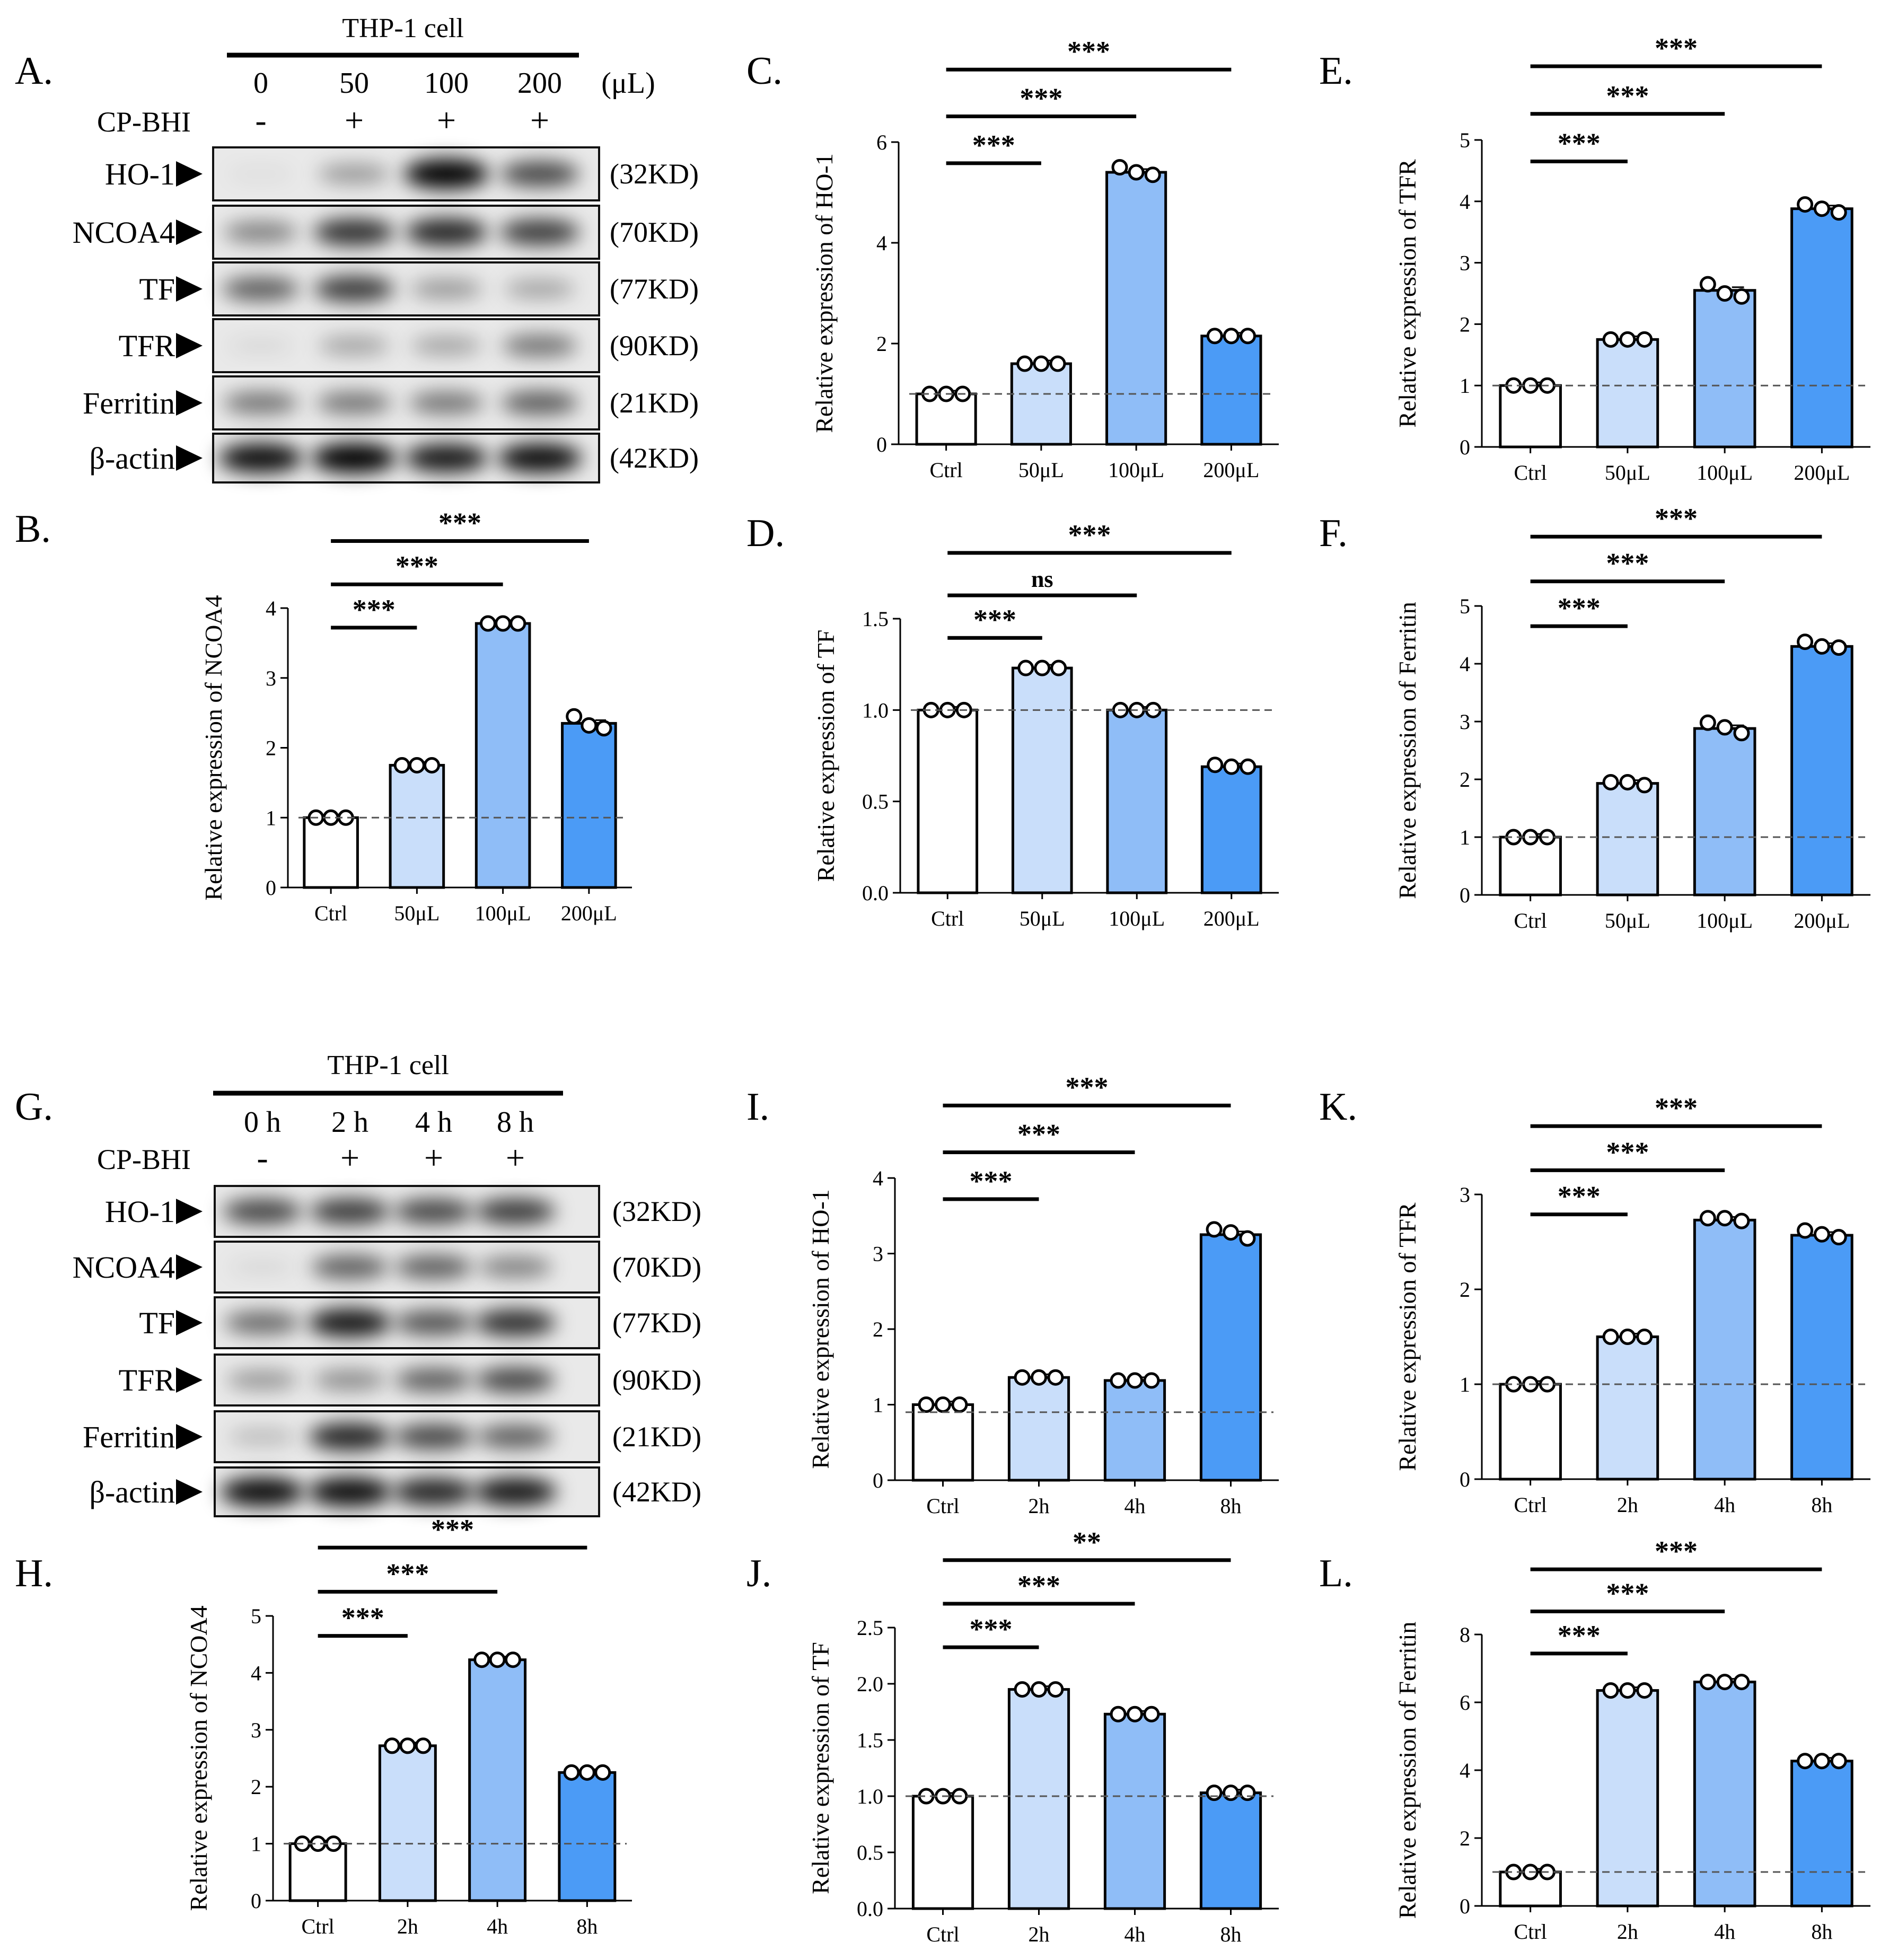  I want to click on x-tick-label: 200μL, so click(1231, 918).